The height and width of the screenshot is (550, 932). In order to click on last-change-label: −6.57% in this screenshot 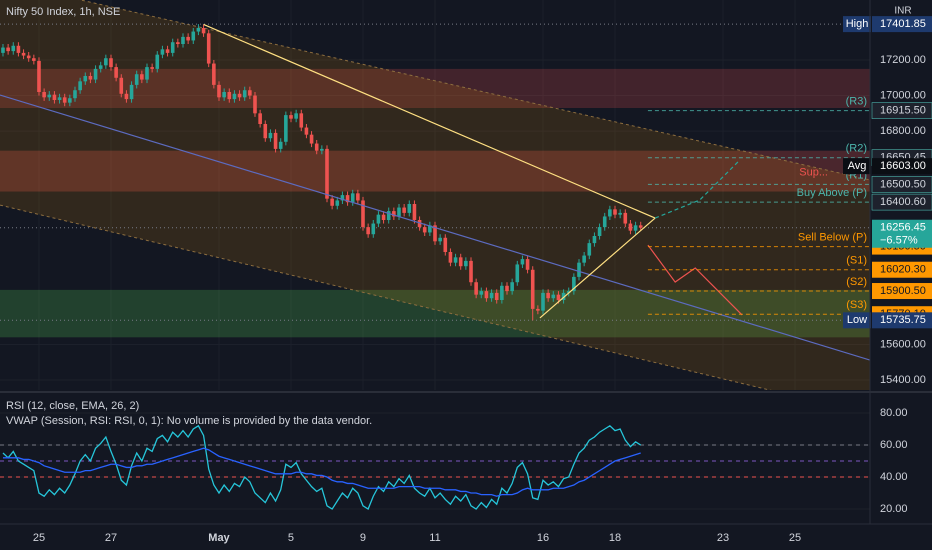, I will do `click(899, 241)`.